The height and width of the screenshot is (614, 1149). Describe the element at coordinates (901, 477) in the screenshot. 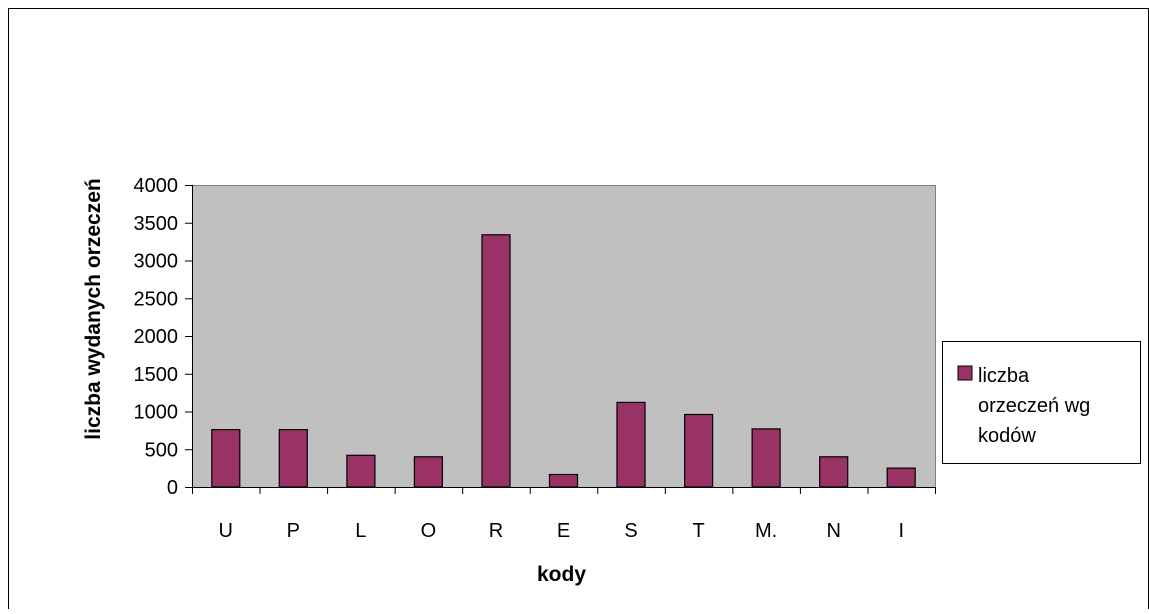

I see `bar-I` at that location.